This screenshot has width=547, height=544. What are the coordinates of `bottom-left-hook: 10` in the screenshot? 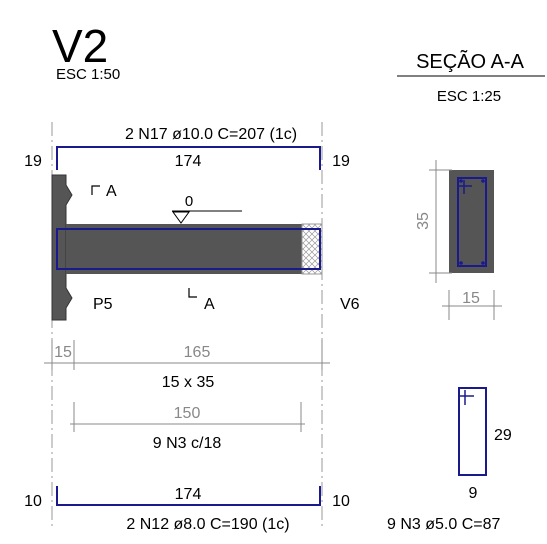 It's located at (33, 501).